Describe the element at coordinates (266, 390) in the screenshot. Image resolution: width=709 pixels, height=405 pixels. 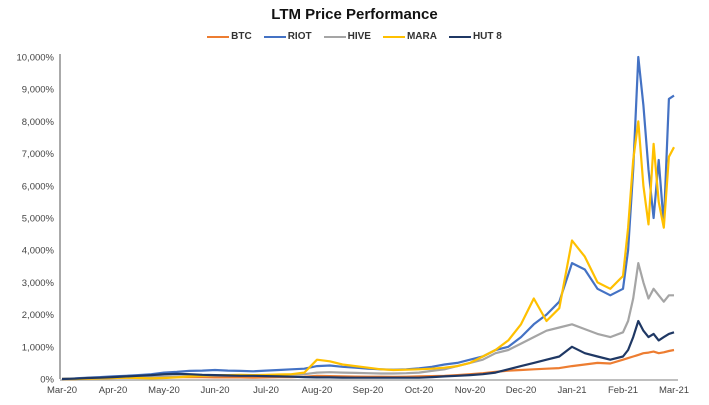
I see `x-tick-label: Jul-20` at that location.